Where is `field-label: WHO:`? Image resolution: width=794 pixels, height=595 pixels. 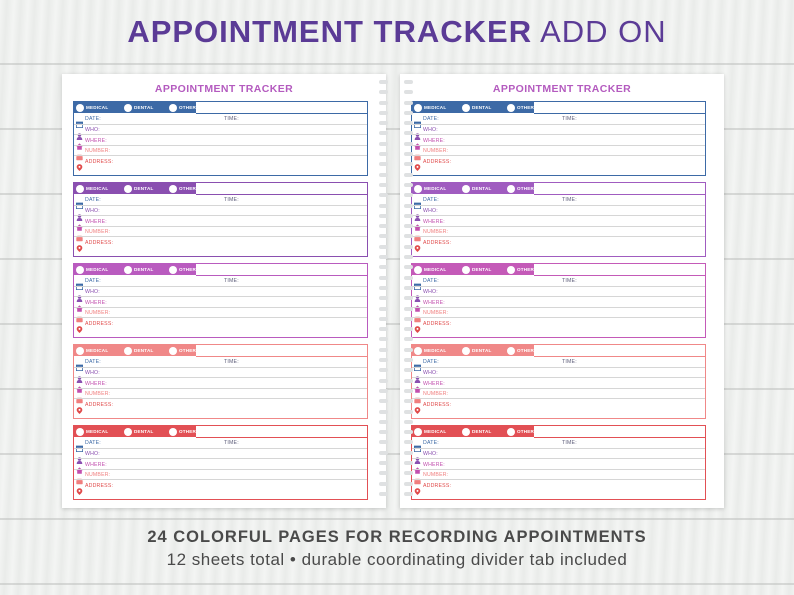
field-label: WHO: is located at coordinates (430, 292).